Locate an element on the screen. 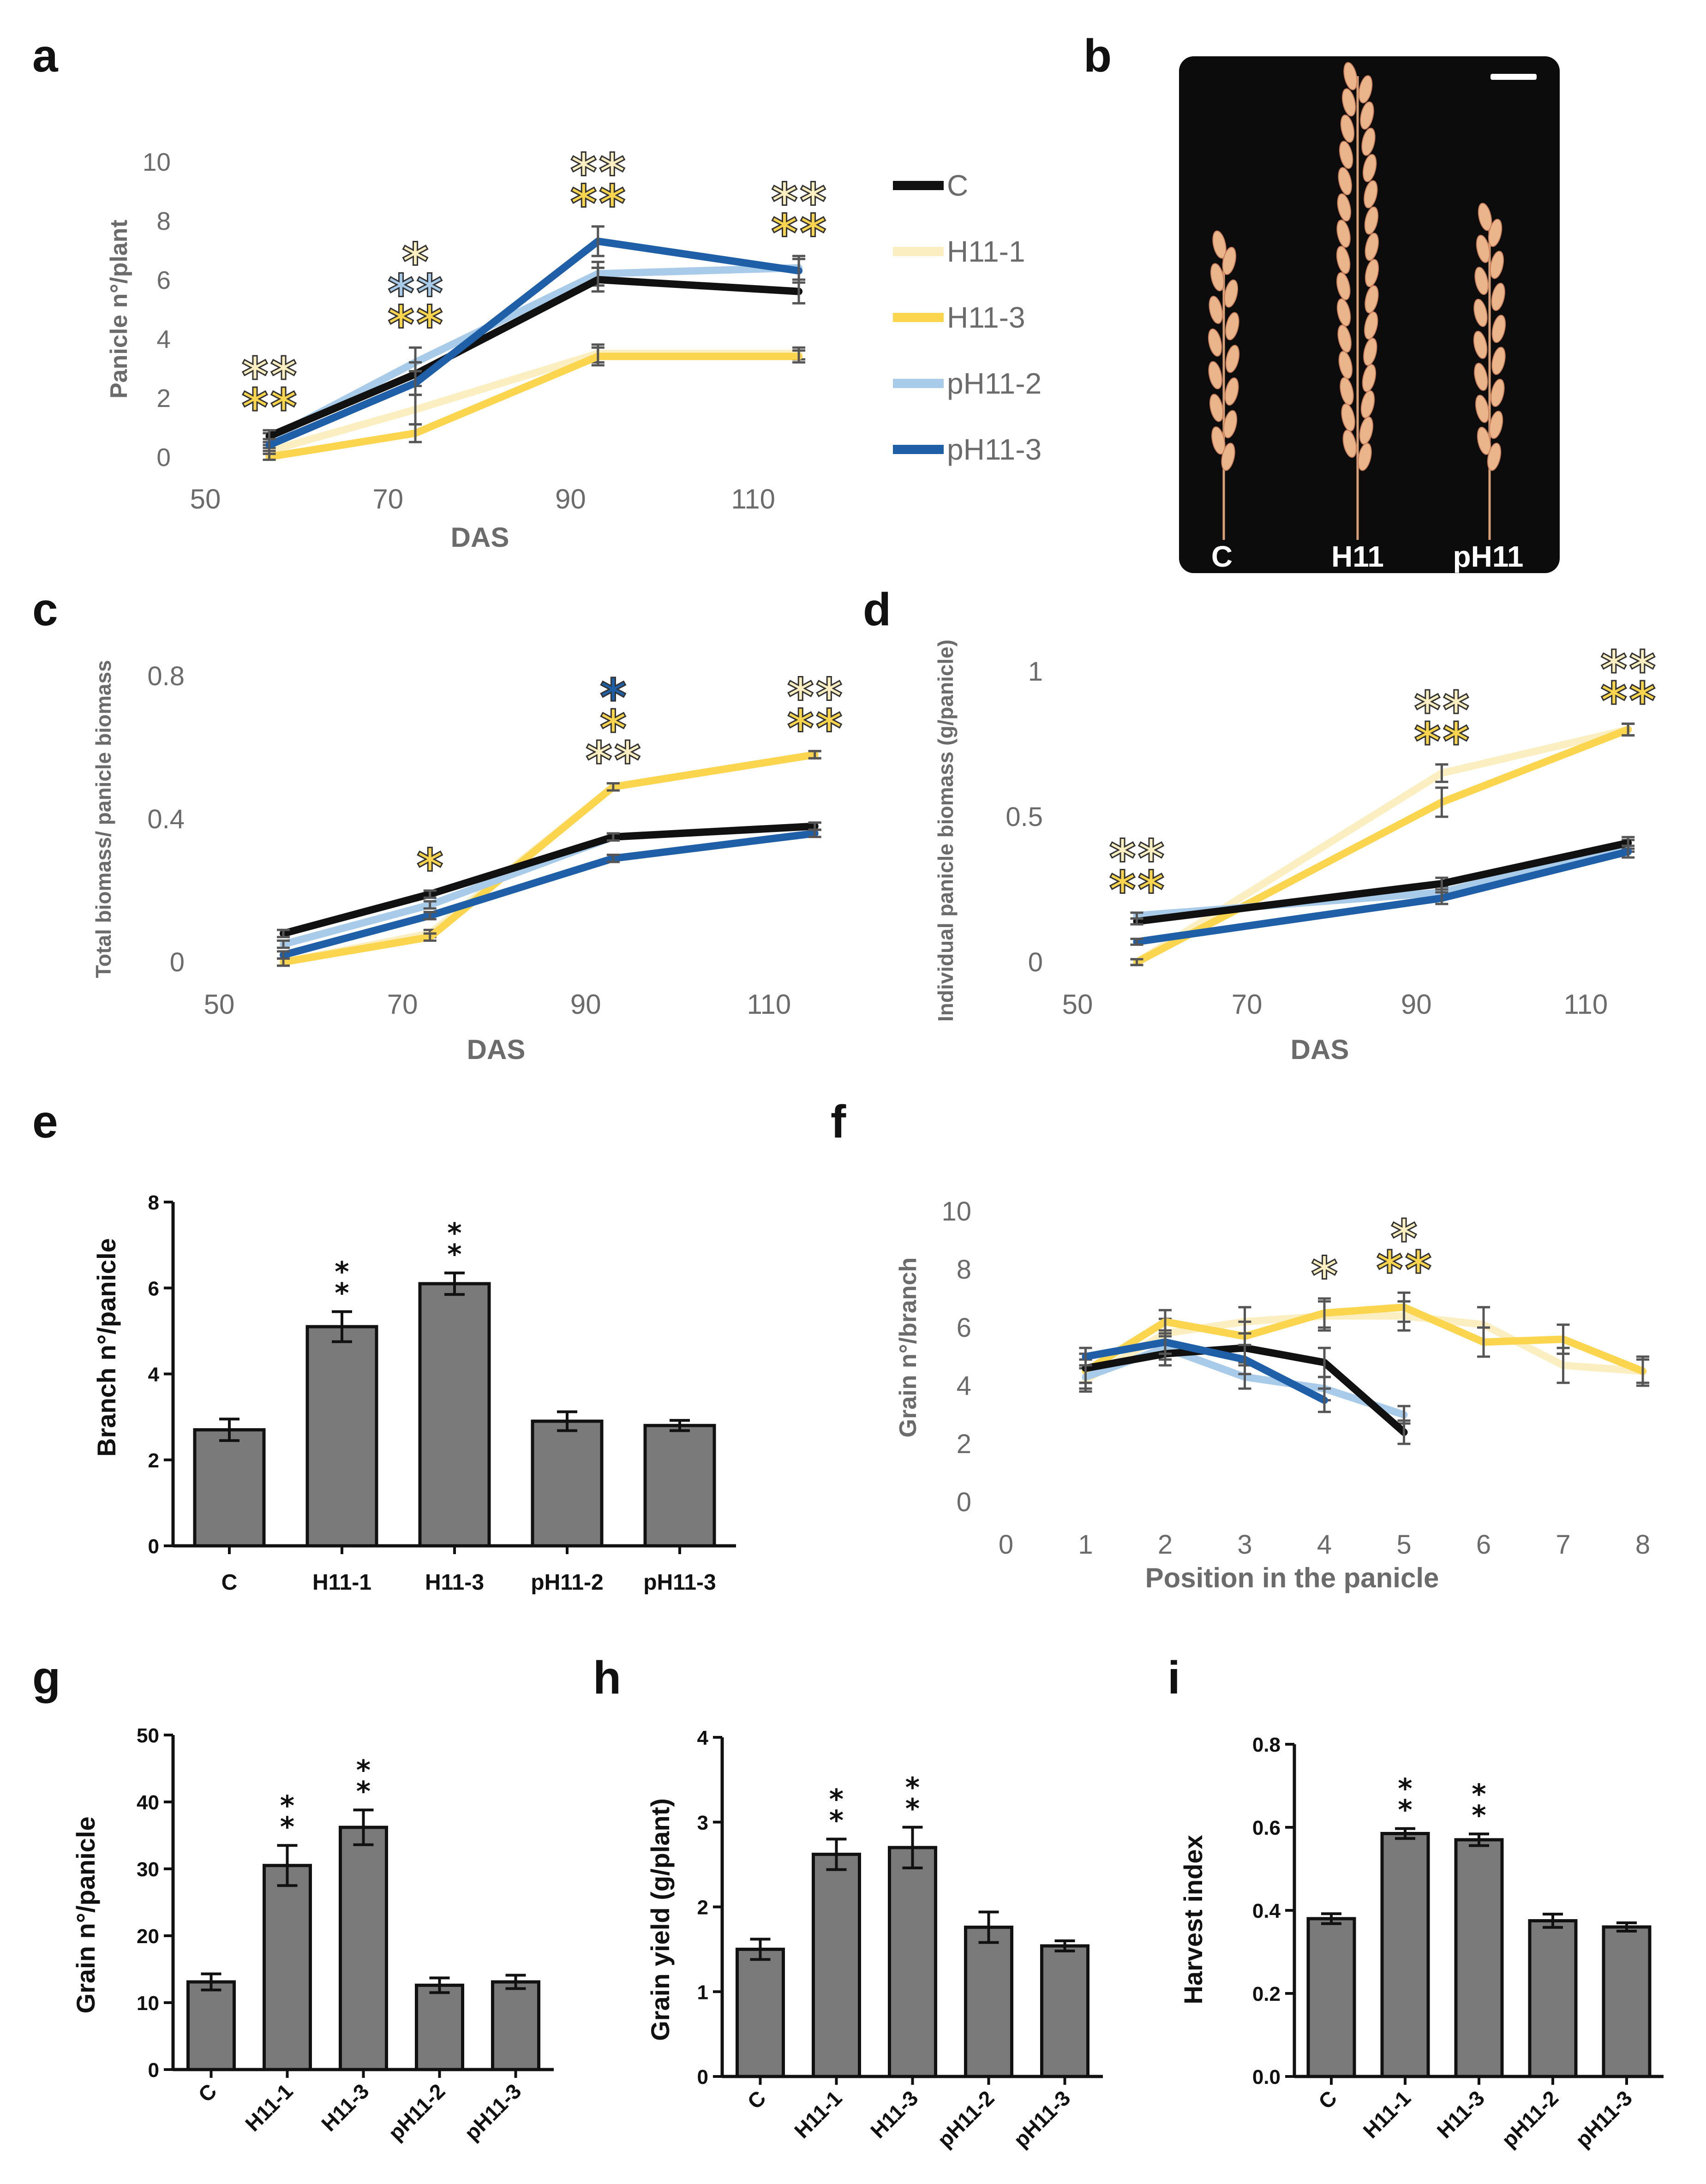 The image size is (1706, 2184). pg-x-tick-ph11-2: pH11-2 is located at coordinates (416, 2112).